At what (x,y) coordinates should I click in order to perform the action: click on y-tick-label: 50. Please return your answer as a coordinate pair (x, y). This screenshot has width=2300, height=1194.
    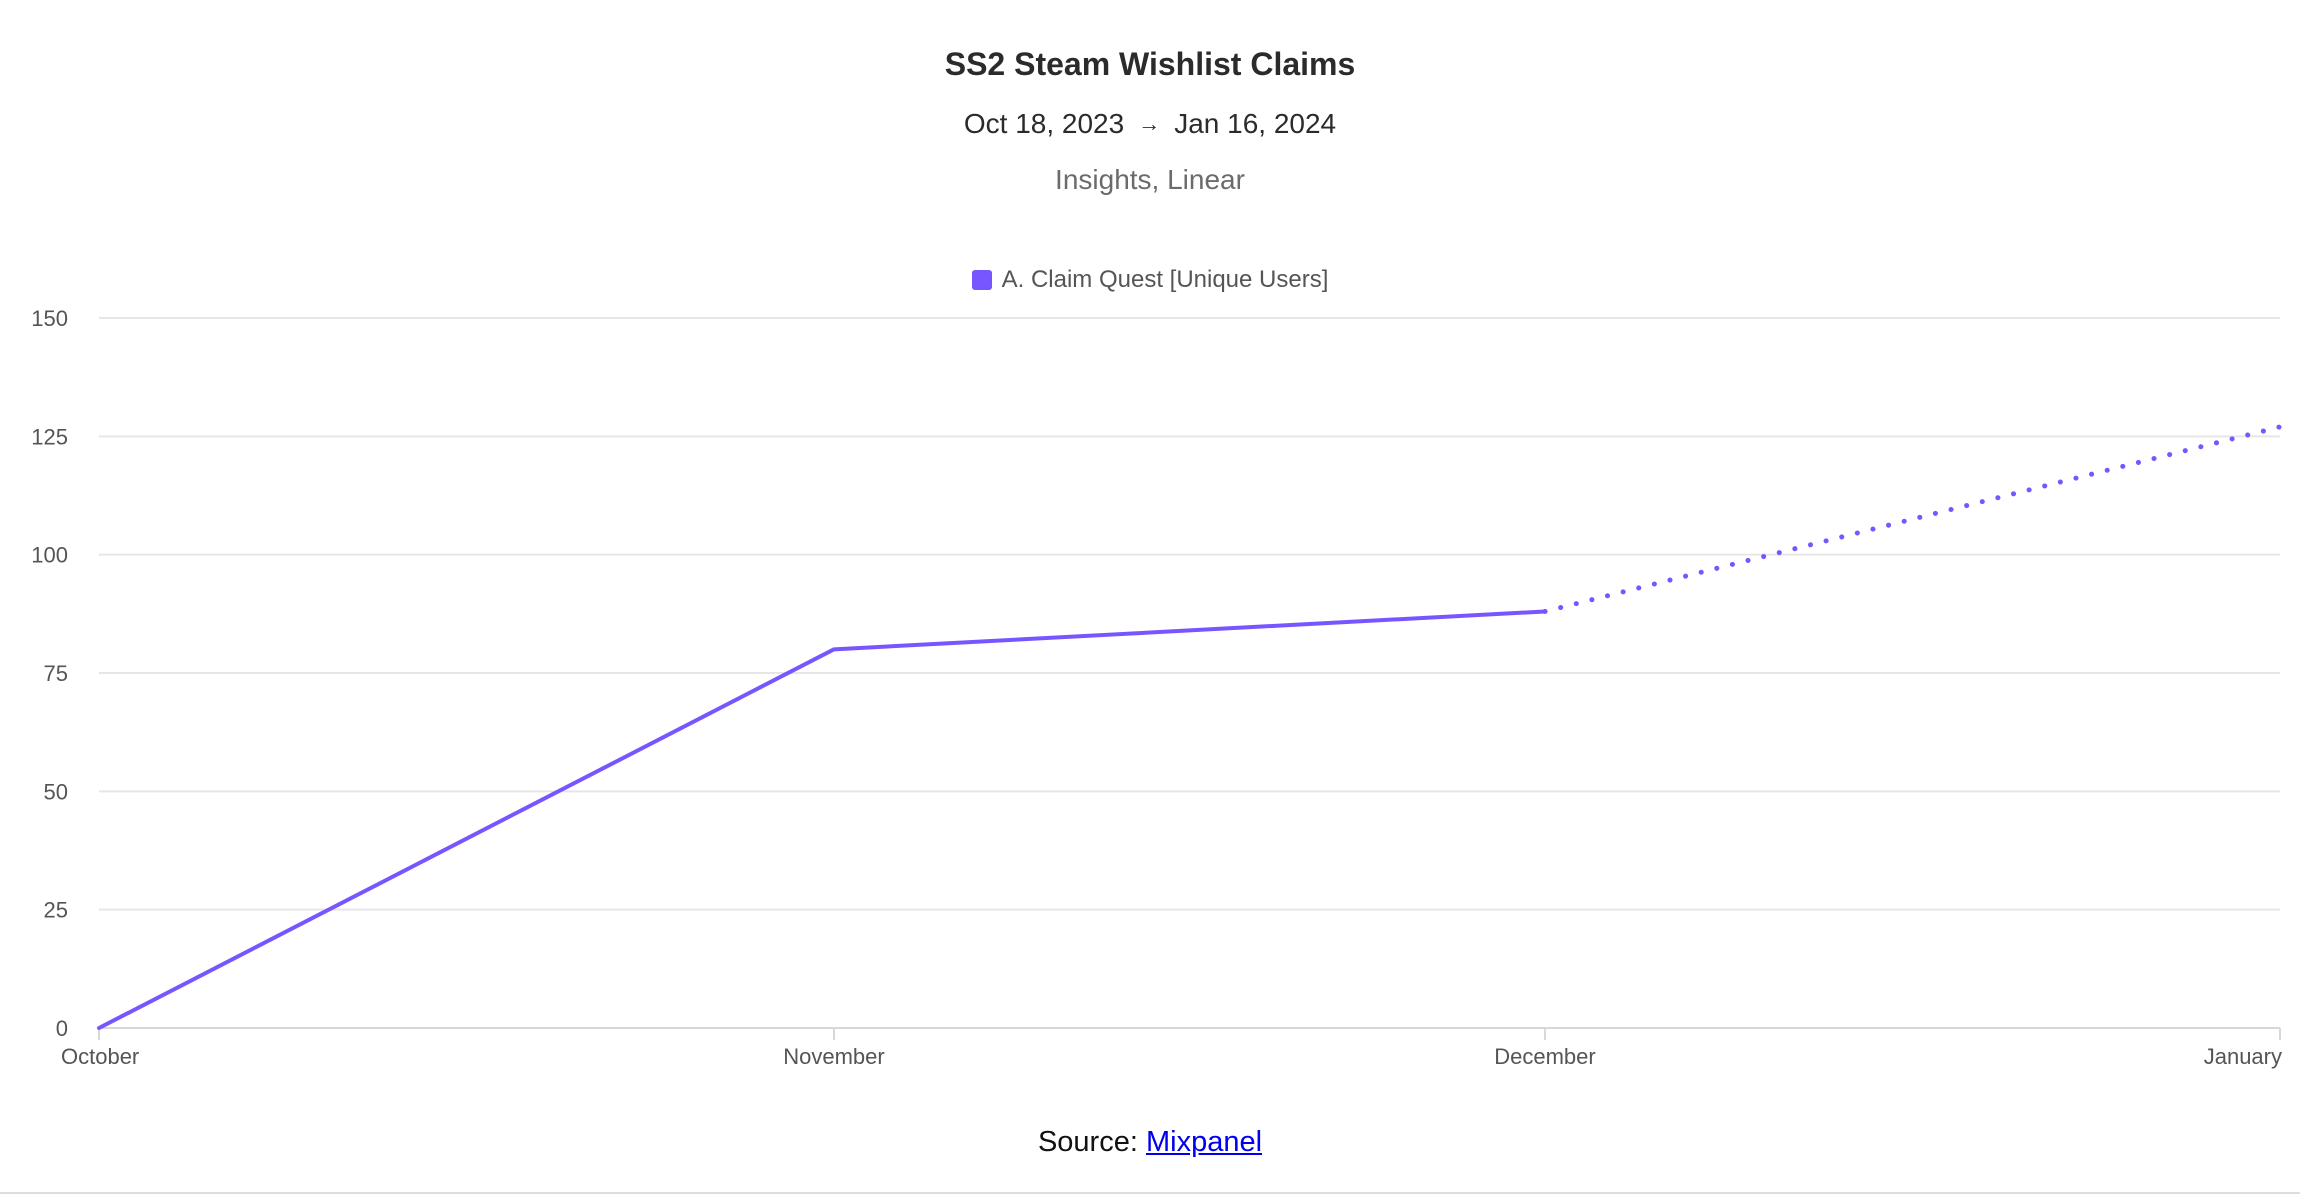
    Looking at the image, I should click on (56, 791).